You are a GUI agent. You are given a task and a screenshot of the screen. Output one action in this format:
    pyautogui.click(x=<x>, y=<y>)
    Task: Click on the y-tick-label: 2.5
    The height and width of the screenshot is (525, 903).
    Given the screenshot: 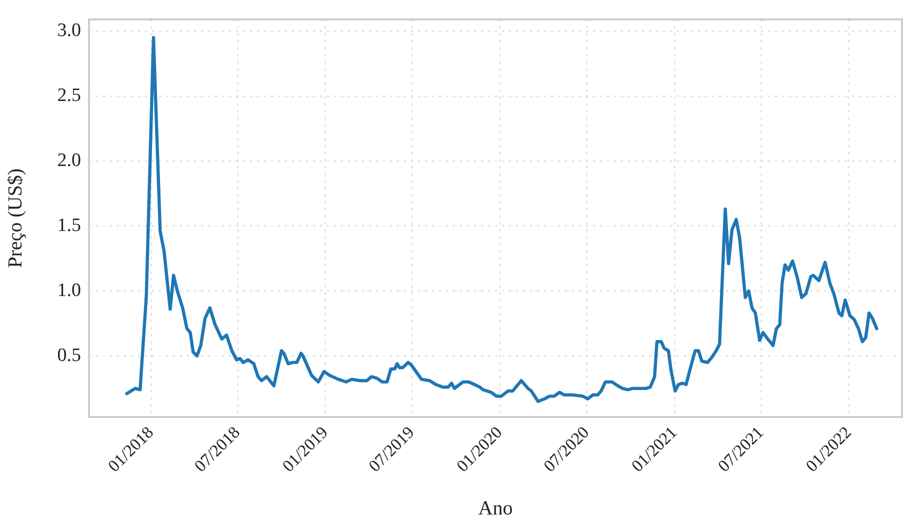 What is the action you would take?
    pyautogui.click(x=69, y=95)
    